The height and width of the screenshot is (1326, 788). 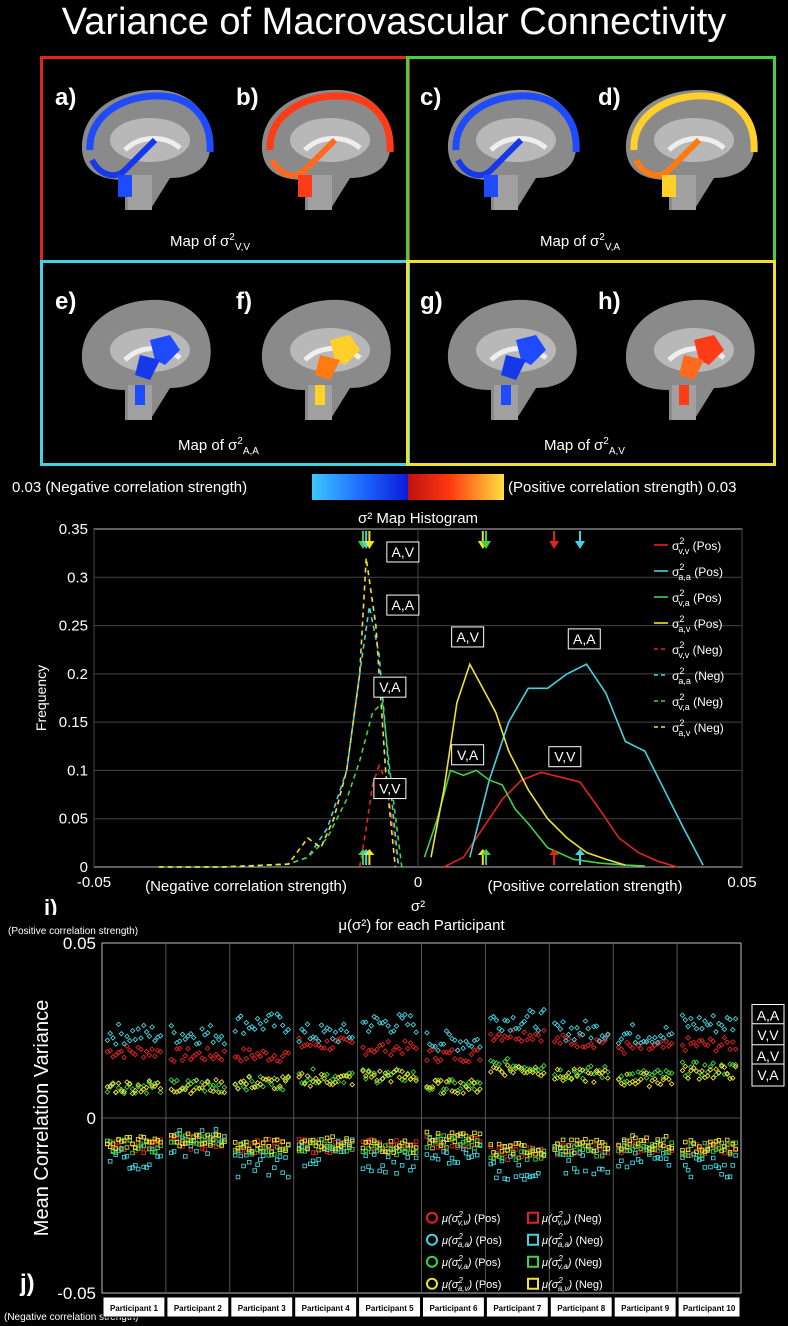 What do you see at coordinates (768, 1075) in the screenshot?
I see `side-label-box` at bounding box center [768, 1075].